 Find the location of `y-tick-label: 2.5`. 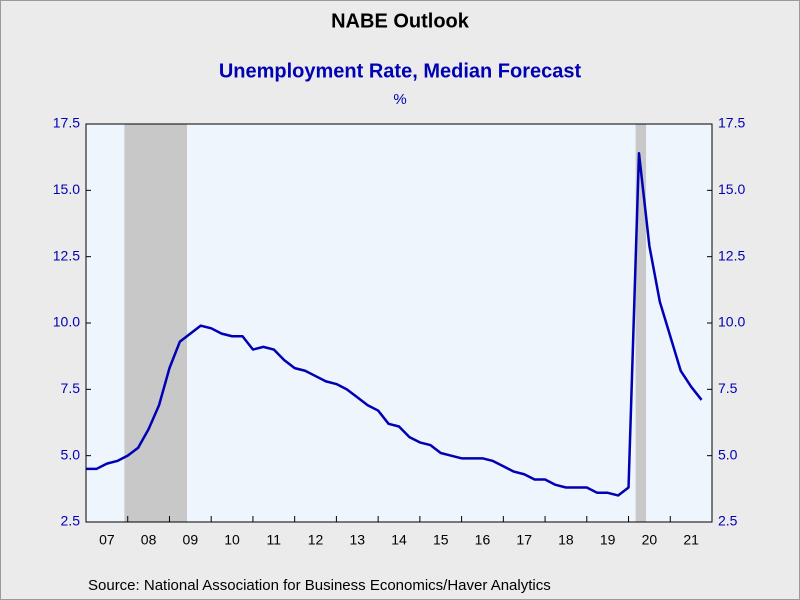

y-tick-label: 2.5 is located at coordinates (71, 521).